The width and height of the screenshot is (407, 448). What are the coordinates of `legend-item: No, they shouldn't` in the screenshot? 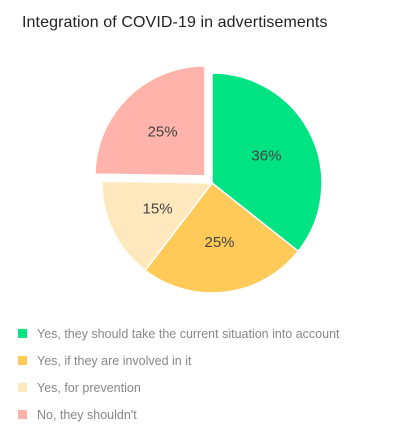 It's located at (210, 414).